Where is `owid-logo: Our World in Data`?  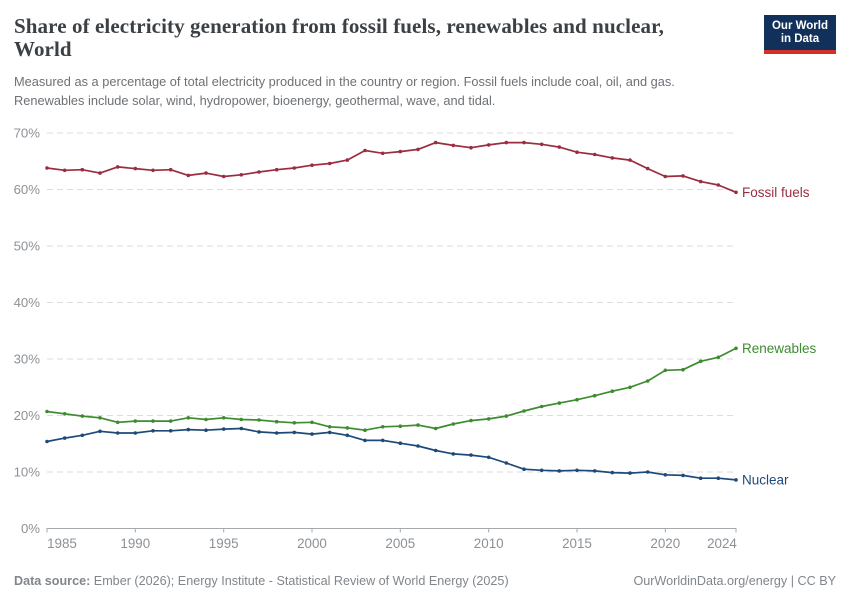
owid-logo: Our World in Data is located at coordinates (799, 34).